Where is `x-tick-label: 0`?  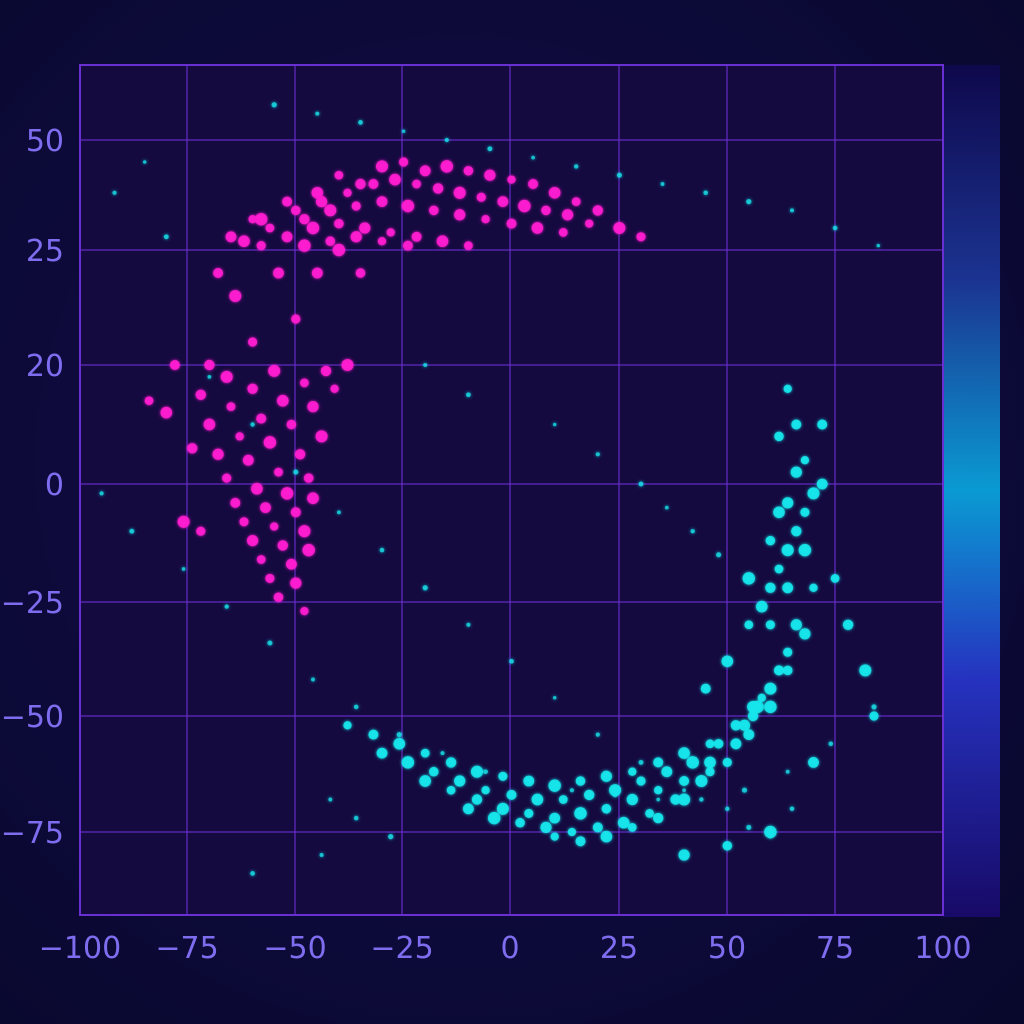 x-tick-label: 0 is located at coordinates (509, 948).